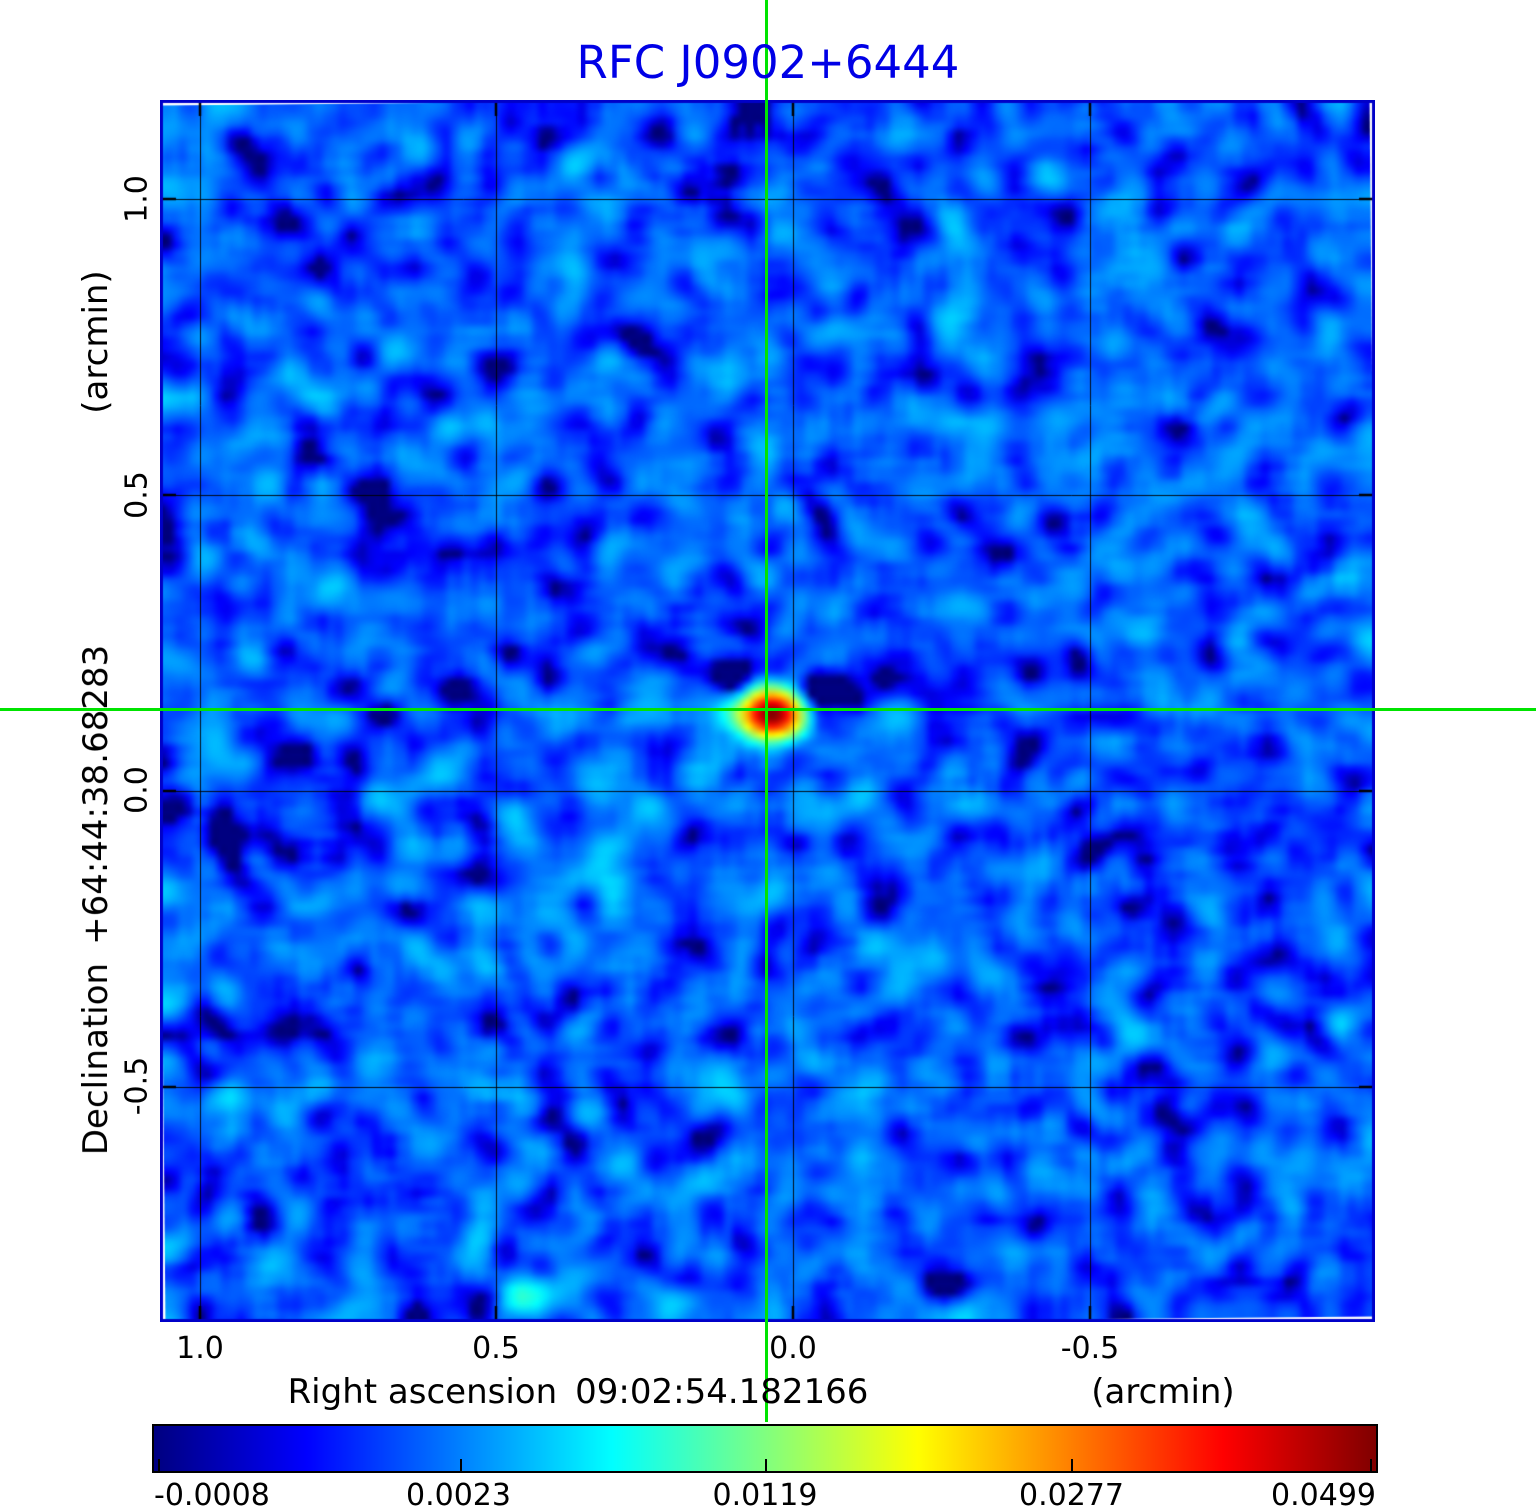 The height and width of the screenshot is (1511, 1536). I want to click on colorbar-label: 0.0119, so click(765, 1494).